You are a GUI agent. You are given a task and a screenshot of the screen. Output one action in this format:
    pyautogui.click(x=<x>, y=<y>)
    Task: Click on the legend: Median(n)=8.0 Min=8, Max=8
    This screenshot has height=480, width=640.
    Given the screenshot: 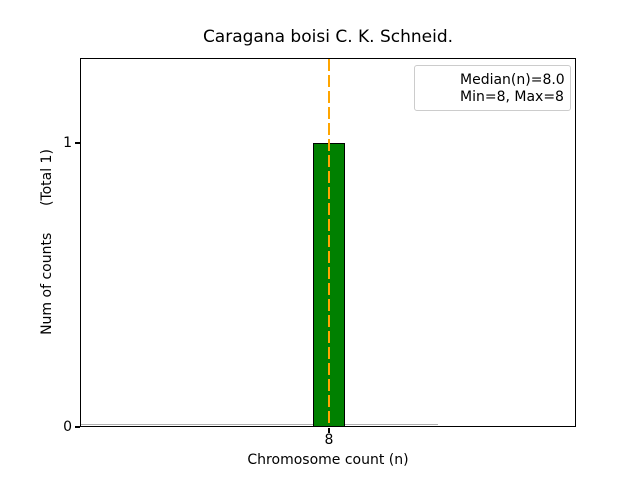 What is the action you would take?
    pyautogui.click(x=492, y=88)
    